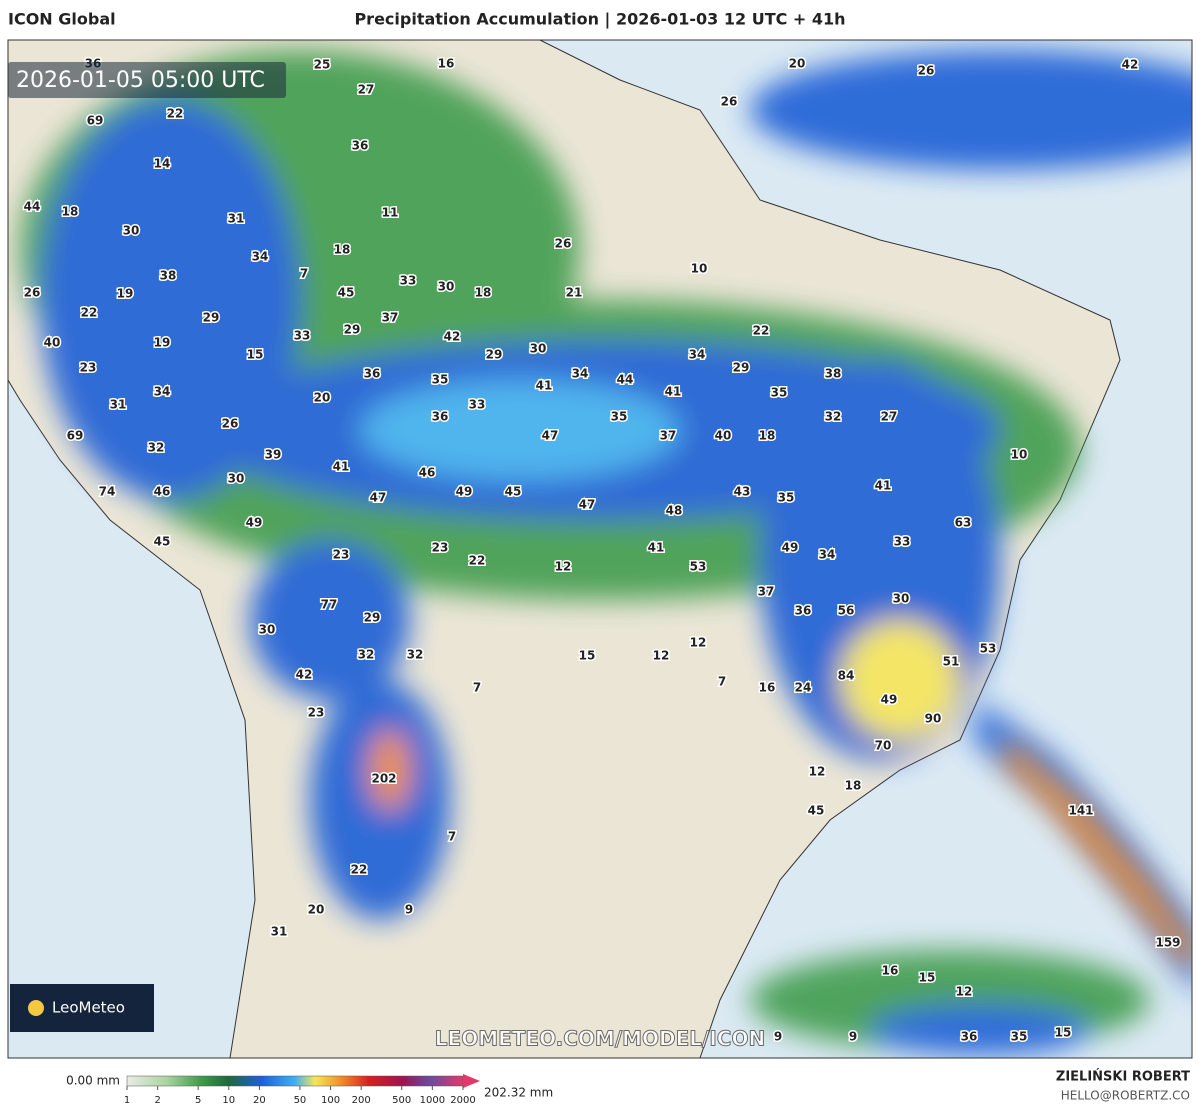  I want to click on colorbar-ticks: 1 2 5 10 20 50 100 200 500 1000 2000, so click(300, 1096).